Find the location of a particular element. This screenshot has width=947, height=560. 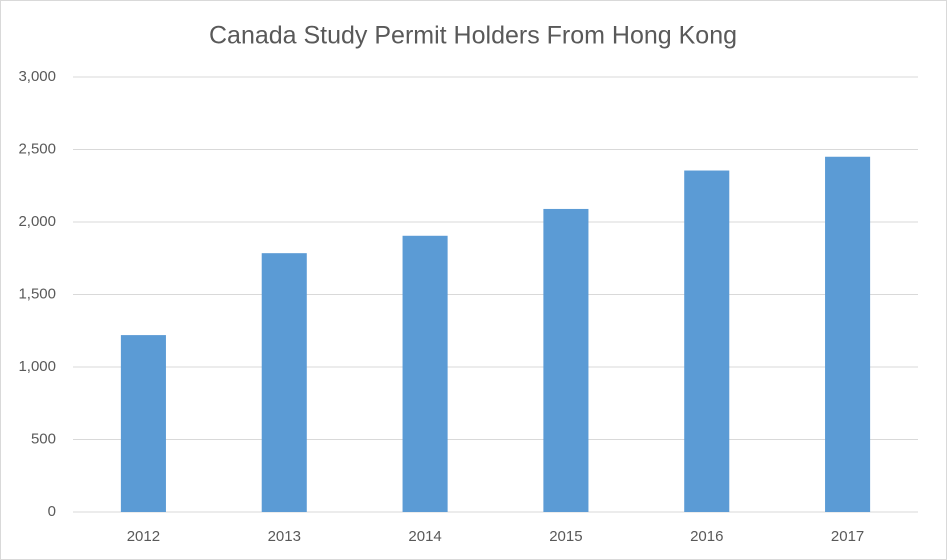

x-tick-label: 2017 is located at coordinates (847, 536).